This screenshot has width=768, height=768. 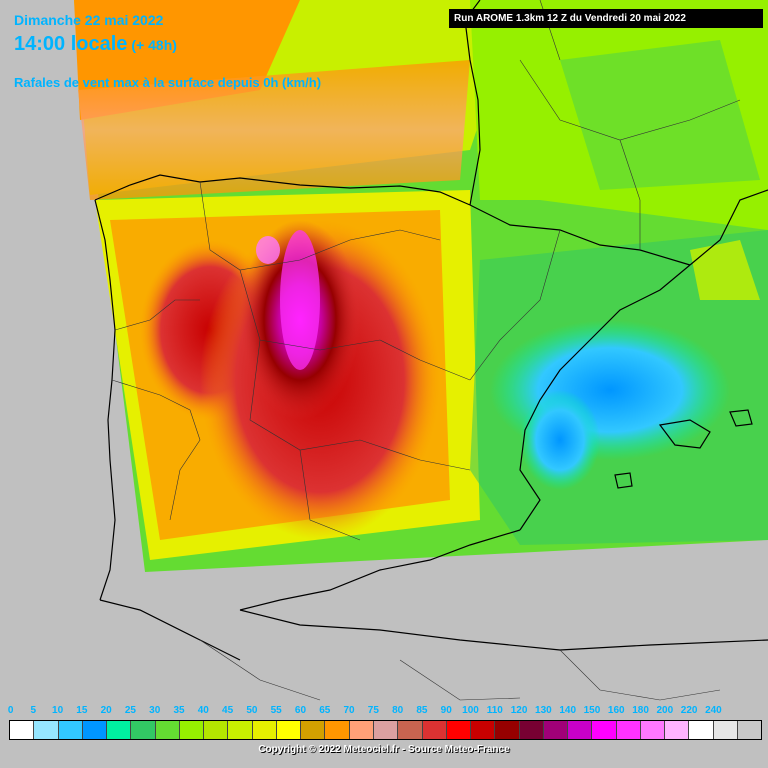 What do you see at coordinates (325, 710) in the screenshot?
I see `legend-label: 65` at bounding box center [325, 710].